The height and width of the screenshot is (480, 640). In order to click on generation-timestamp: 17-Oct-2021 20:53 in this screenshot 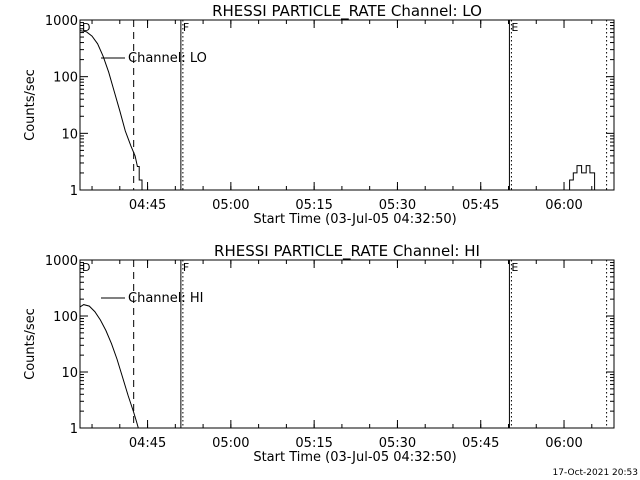, I will do `click(595, 473)`.